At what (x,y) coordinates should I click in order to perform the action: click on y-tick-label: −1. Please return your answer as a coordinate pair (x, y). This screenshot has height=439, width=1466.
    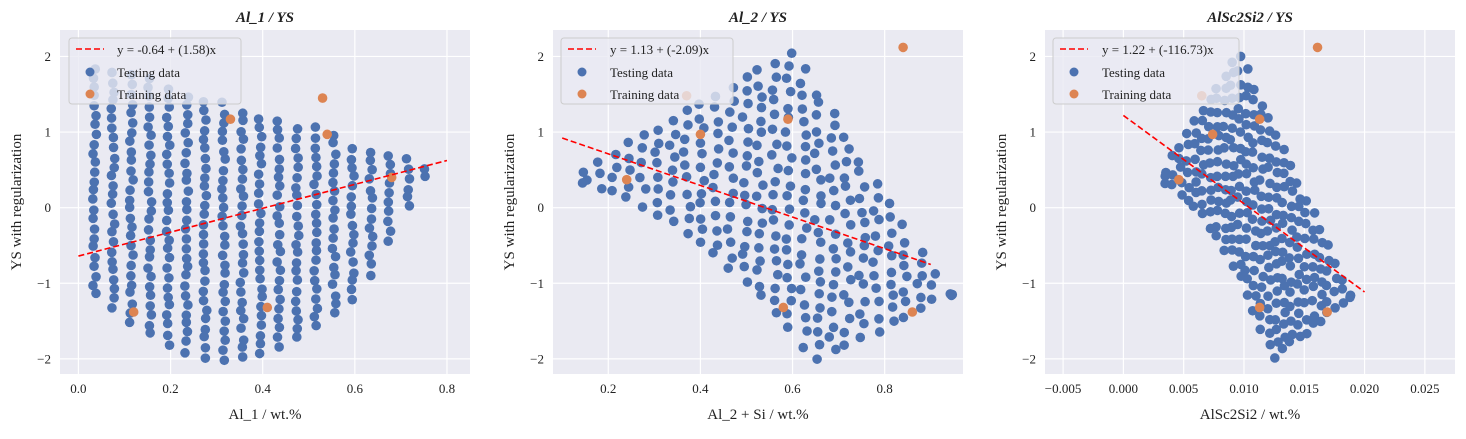
    Looking at the image, I should click on (44, 283).